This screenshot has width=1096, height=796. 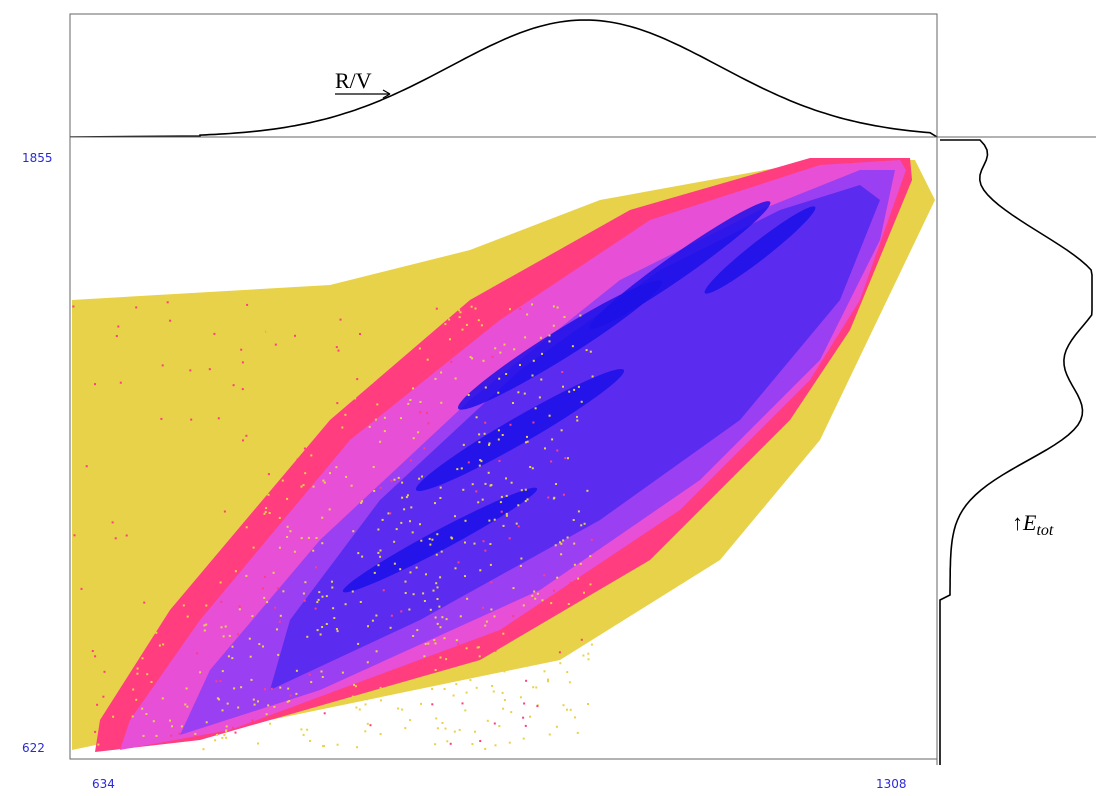 I want to click on top-projection-label-arrowhead-a, so click(x=386, y=92).